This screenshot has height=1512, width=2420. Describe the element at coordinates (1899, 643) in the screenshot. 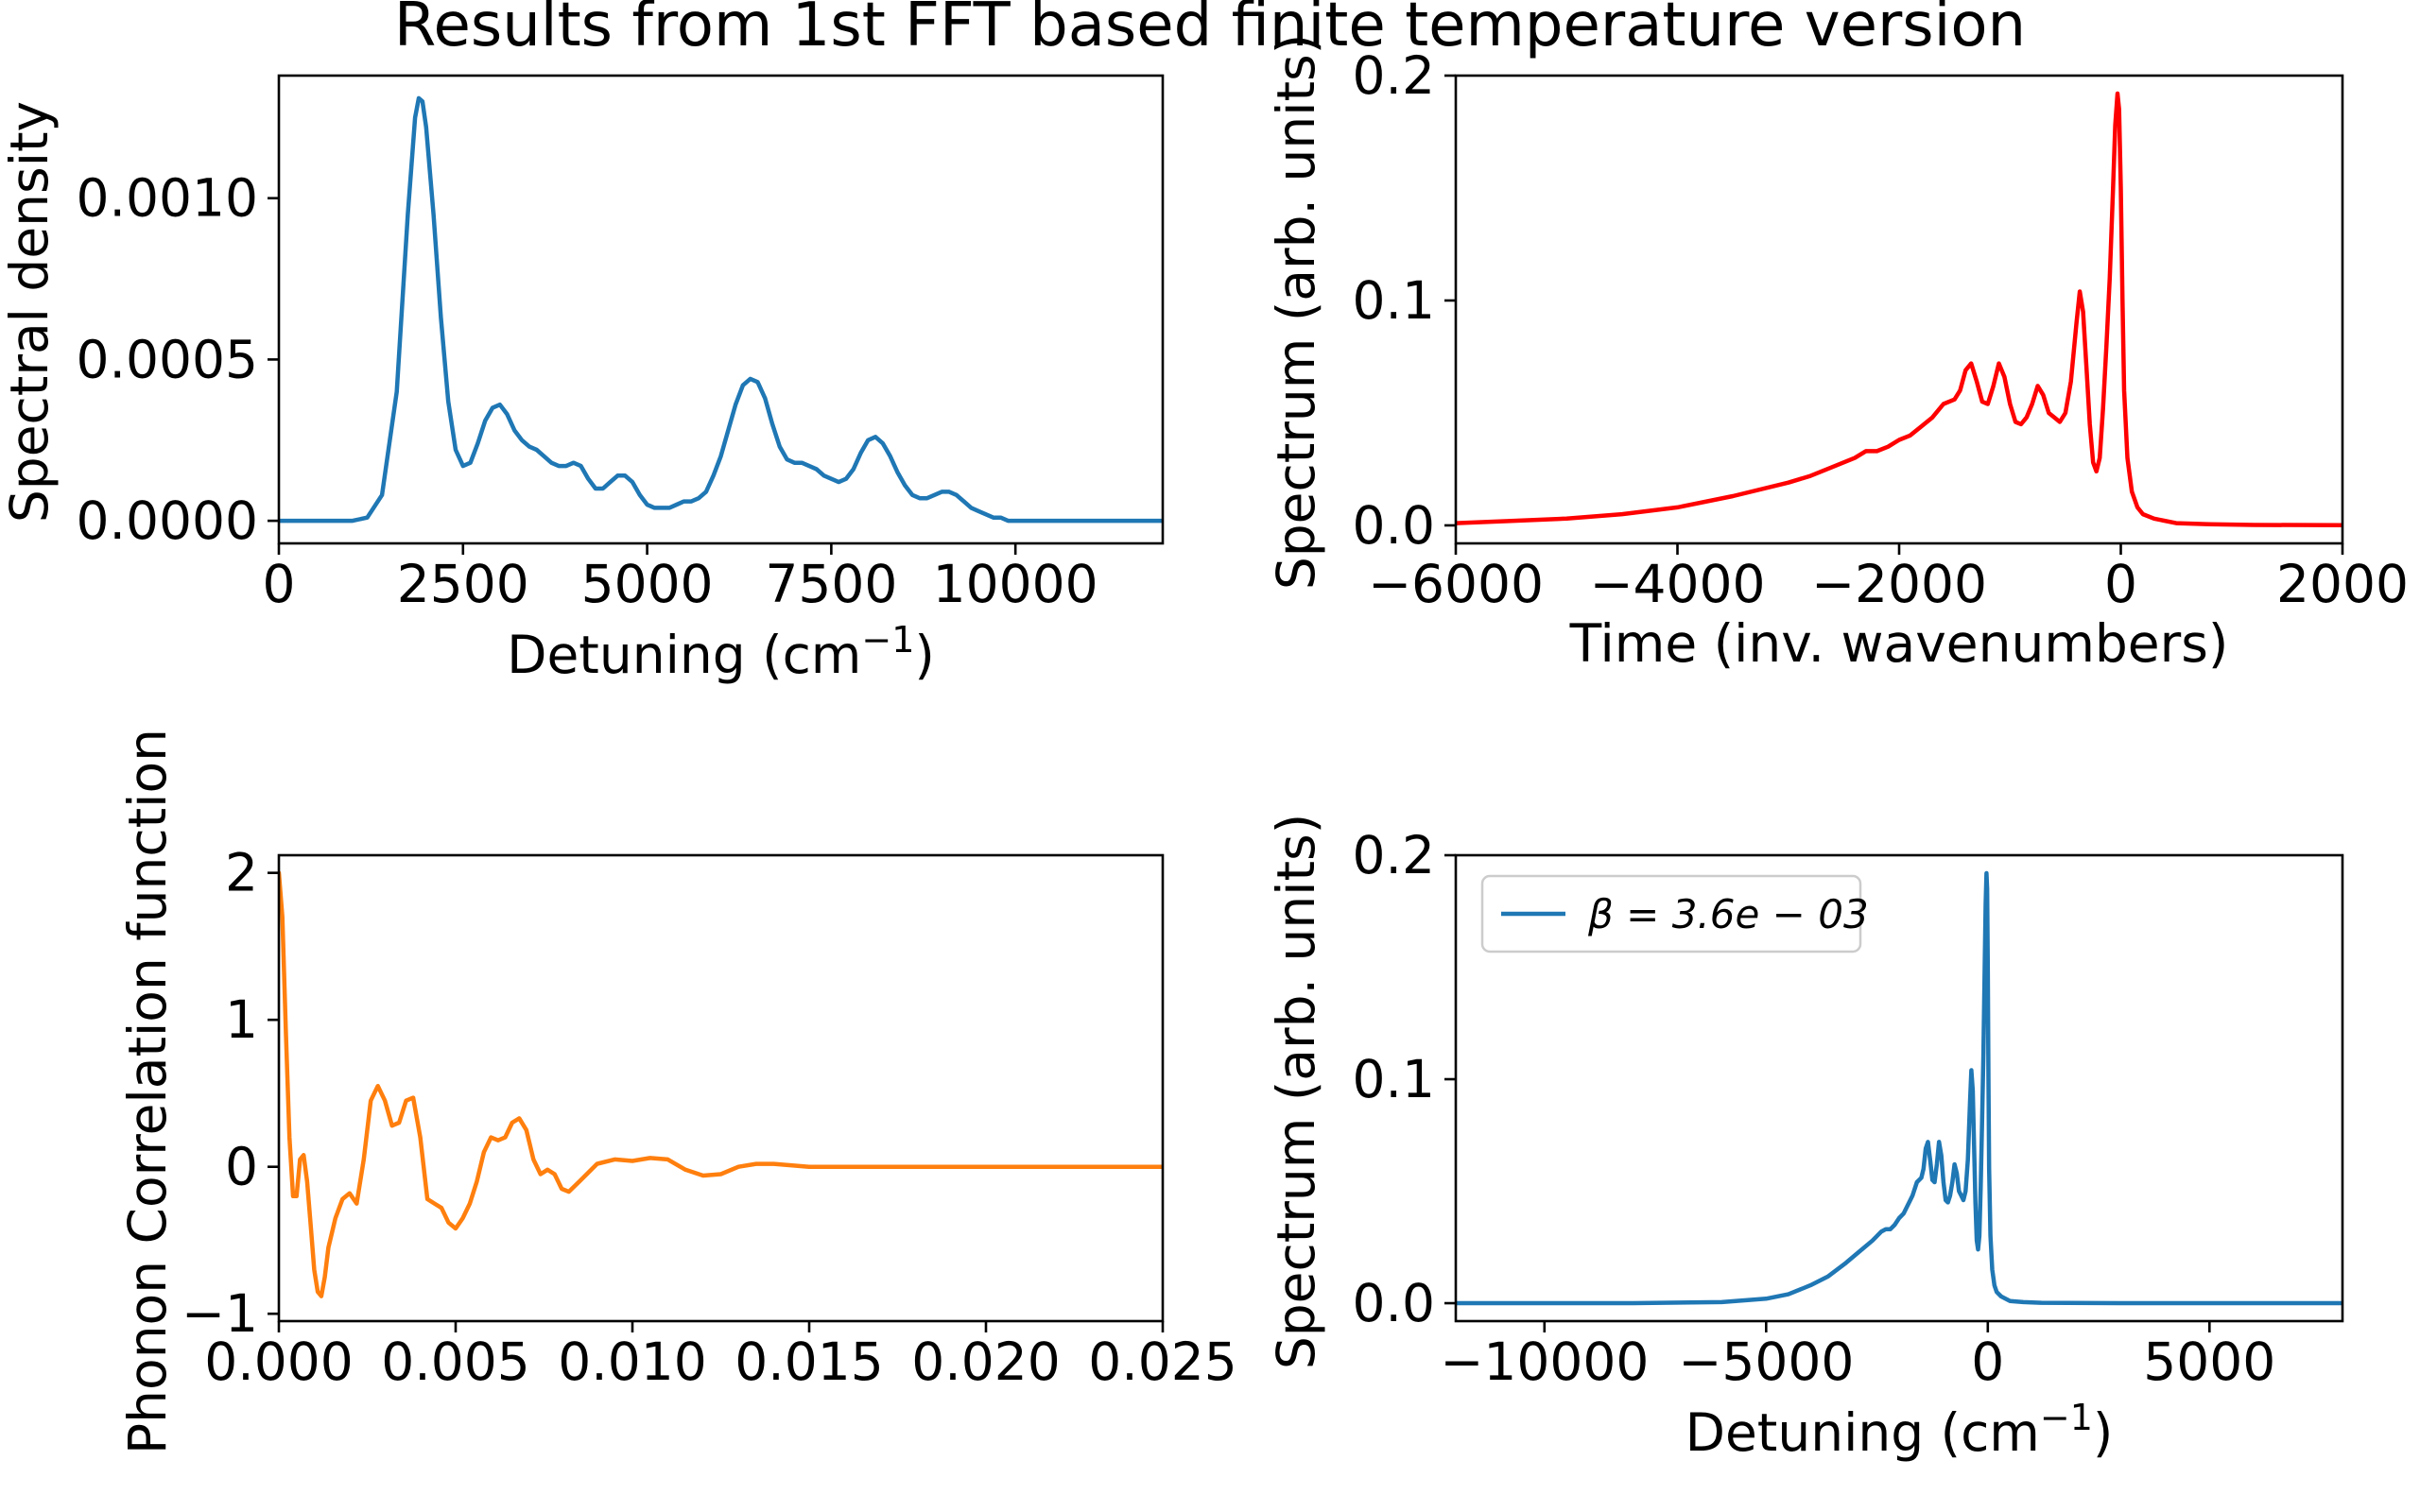

I see `x-axis-label: Time (inv. wavenumbers)` at that location.